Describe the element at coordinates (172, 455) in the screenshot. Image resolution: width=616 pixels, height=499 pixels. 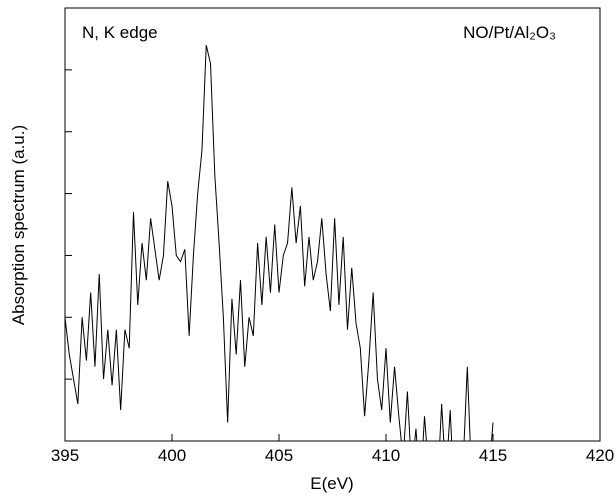
I see `x-tick-label: 400` at that location.